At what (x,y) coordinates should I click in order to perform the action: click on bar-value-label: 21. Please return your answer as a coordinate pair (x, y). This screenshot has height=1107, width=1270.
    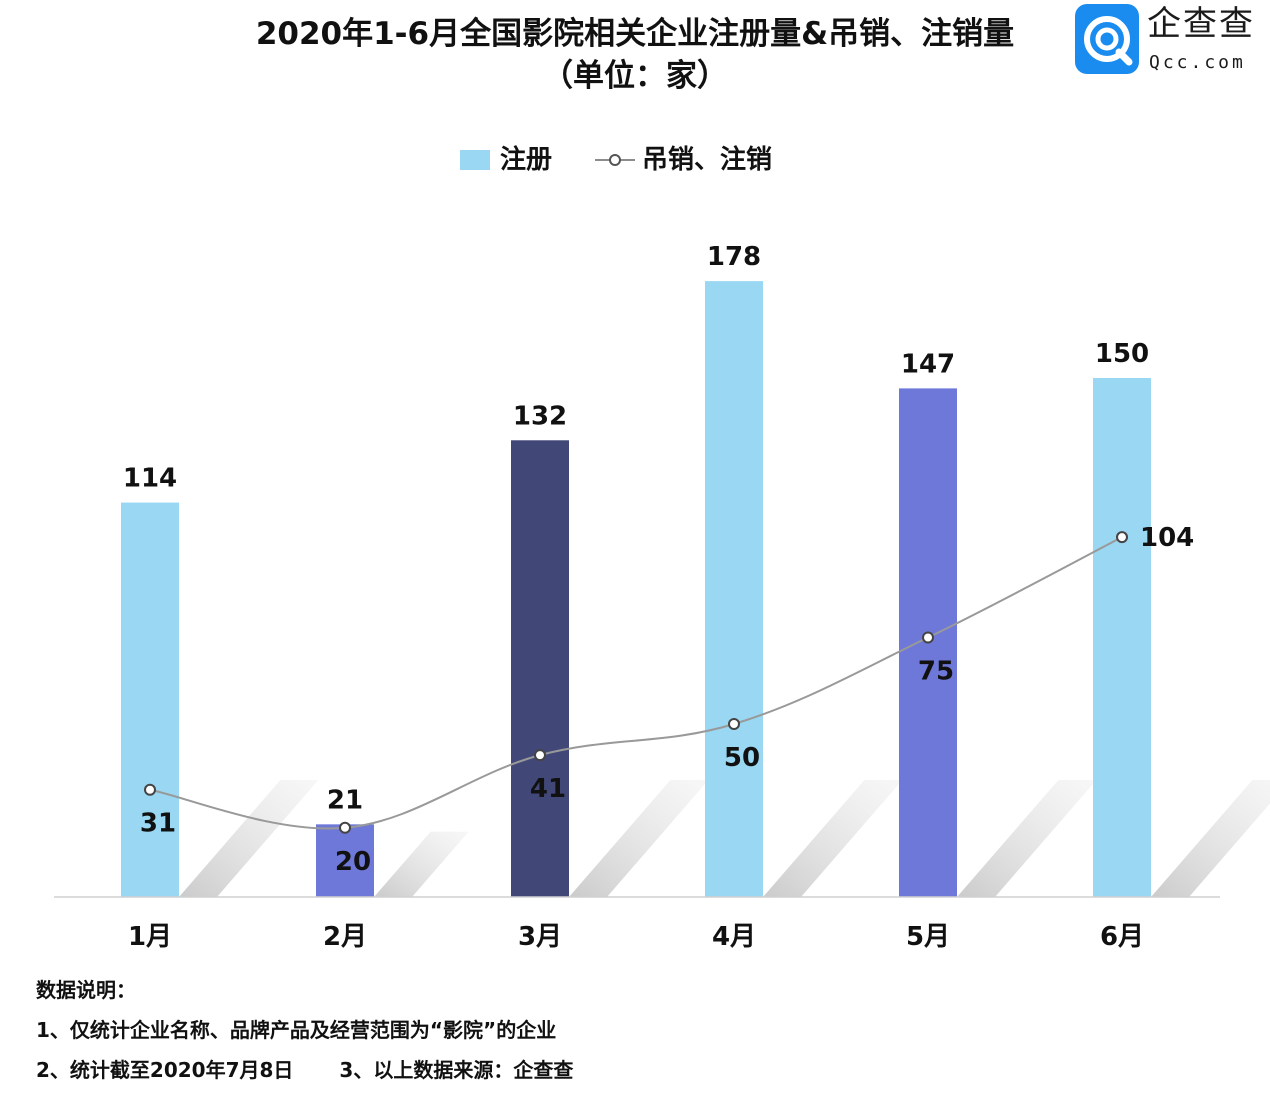
    Looking at the image, I should click on (345, 800).